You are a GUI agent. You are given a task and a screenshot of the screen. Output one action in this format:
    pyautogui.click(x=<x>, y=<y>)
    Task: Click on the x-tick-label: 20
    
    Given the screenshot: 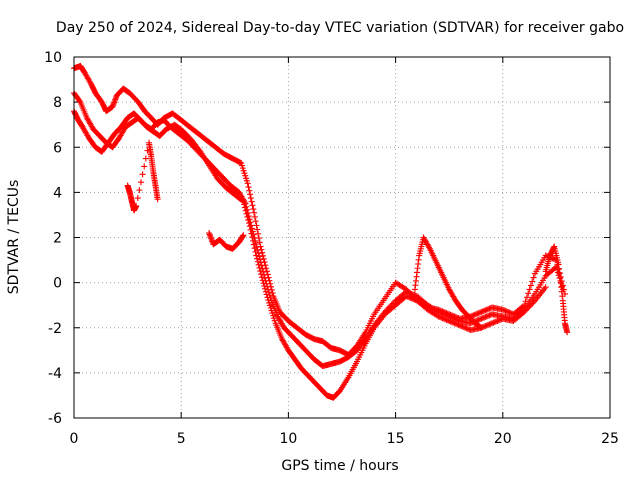 What is the action you would take?
    pyautogui.click(x=503, y=439)
    